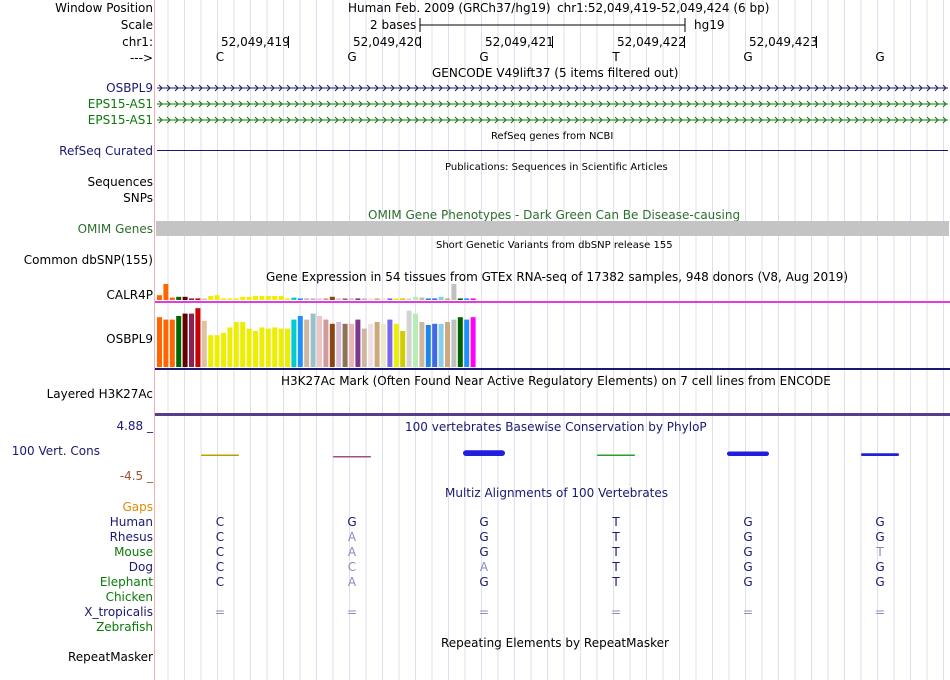  What do you see at coordinates (140, 567) in the screenshot?
I see `species-label: Dog` at bounding box center [140, 567].